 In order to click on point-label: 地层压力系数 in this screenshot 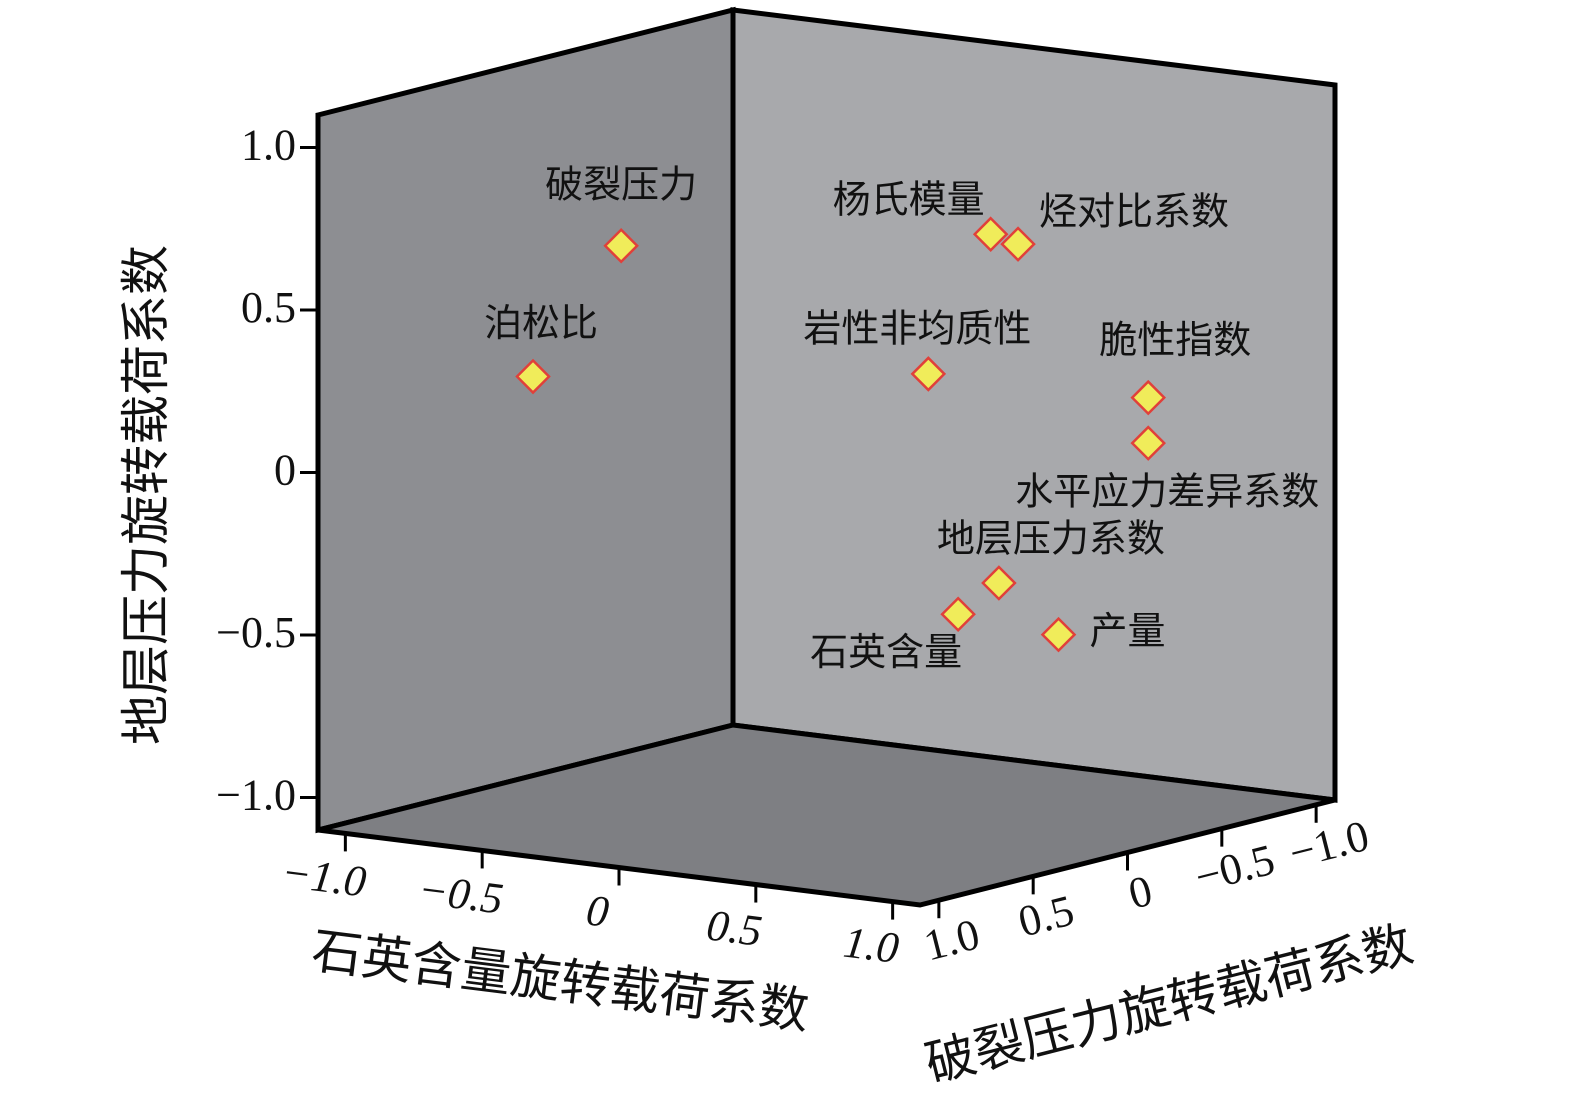, I will do `click(1051, 538)`.